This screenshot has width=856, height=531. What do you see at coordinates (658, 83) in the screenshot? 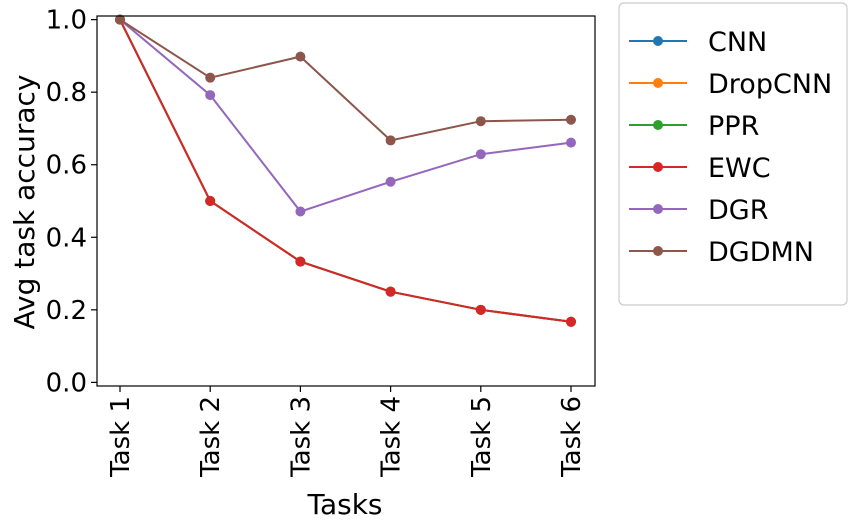
I see `legend-marker-dropcnn` at bounding box center [658, 83].